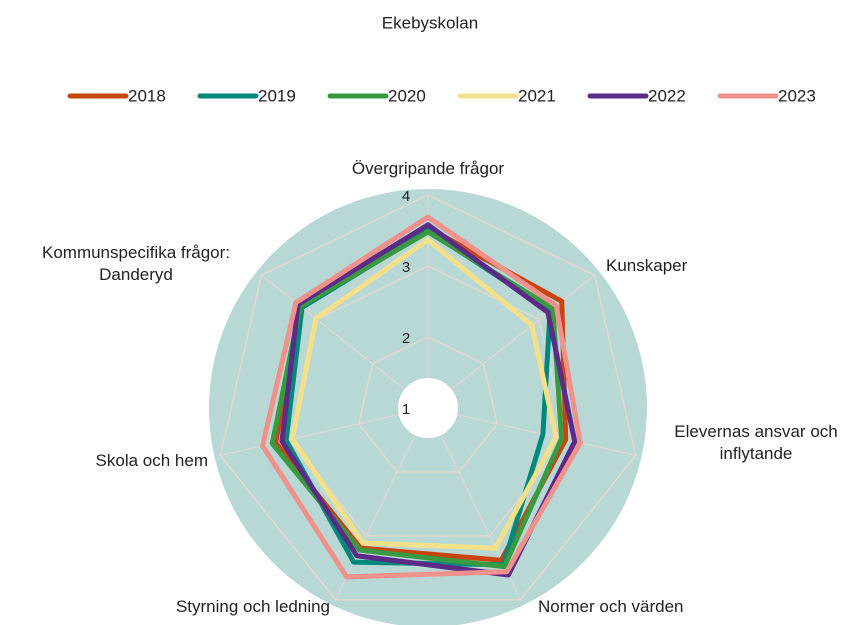 This screenshot has height=625, width=860. I want to click on axis-label-line: Elevernas ansvar och, so click(755, 431).